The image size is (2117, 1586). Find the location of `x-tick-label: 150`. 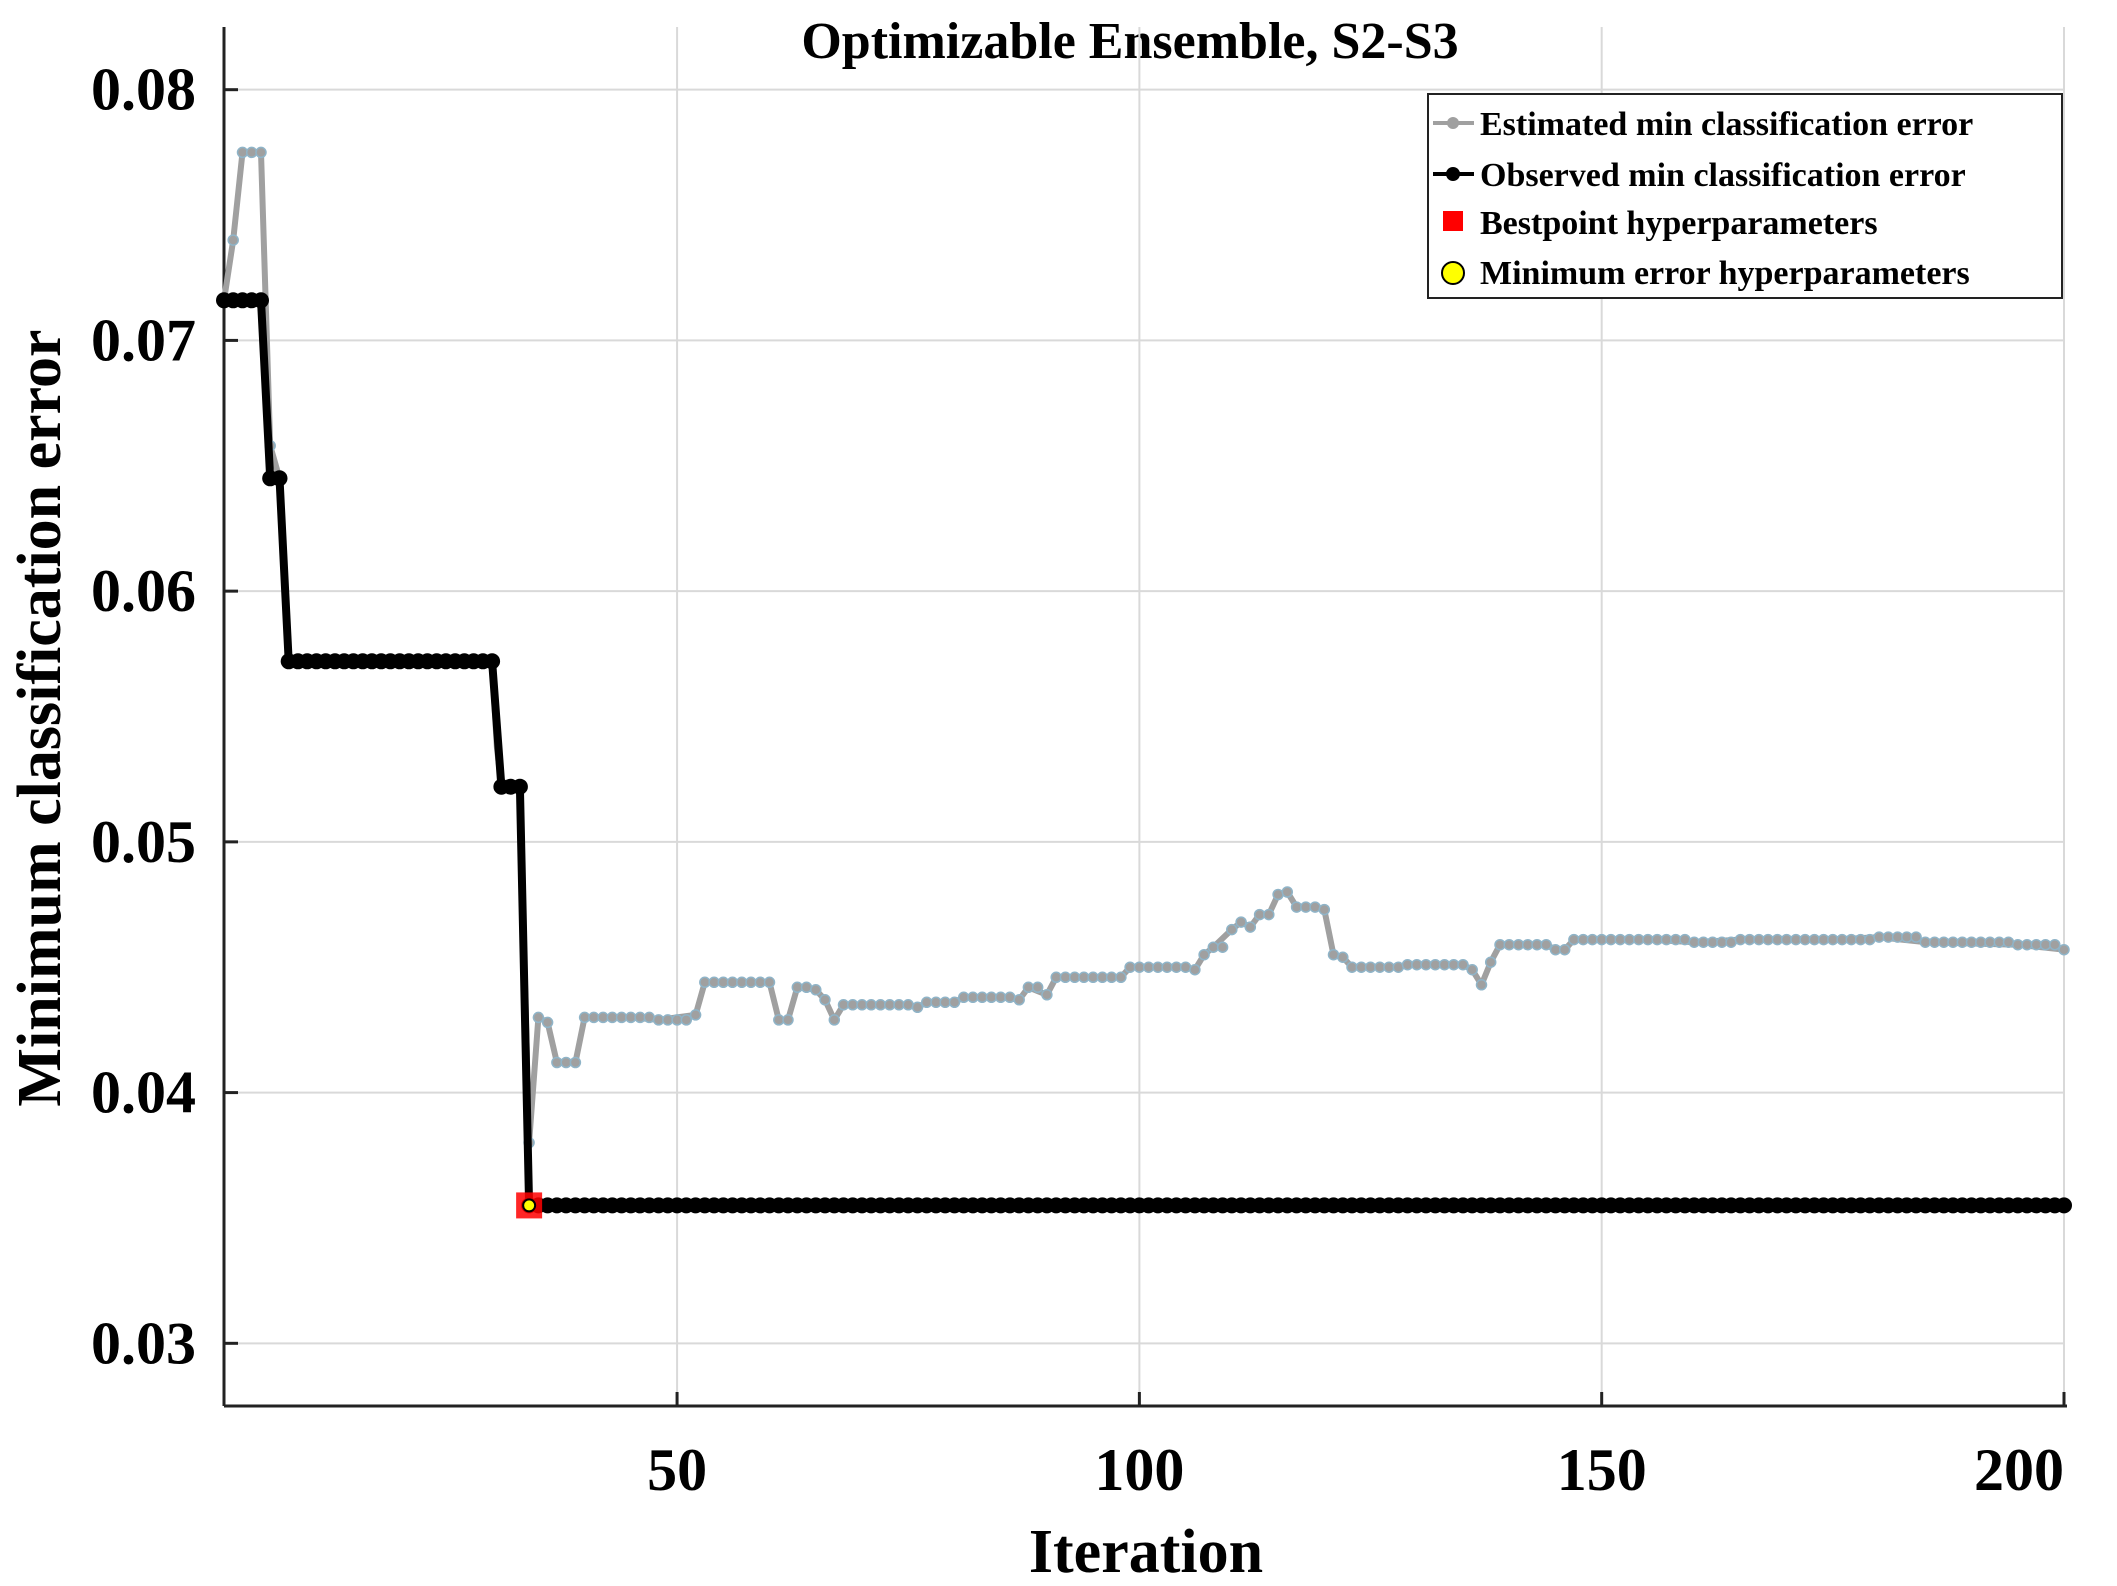

x-tick-label: 150 is located at coordinates (1602, 1470).